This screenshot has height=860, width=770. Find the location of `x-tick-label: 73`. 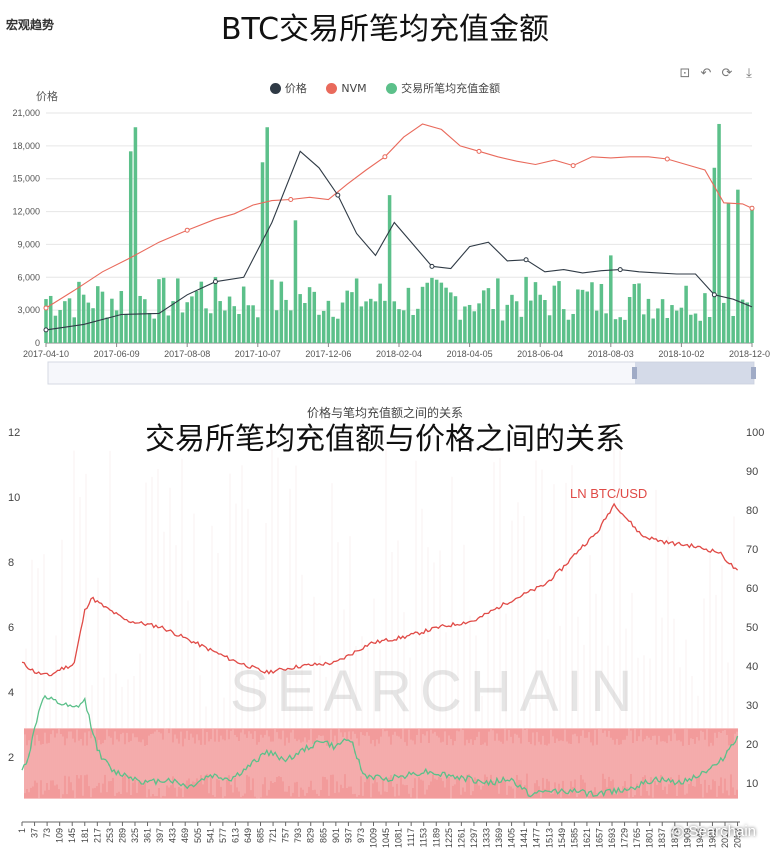

x-tick-label: 73 is located at coordinates (47, 833).